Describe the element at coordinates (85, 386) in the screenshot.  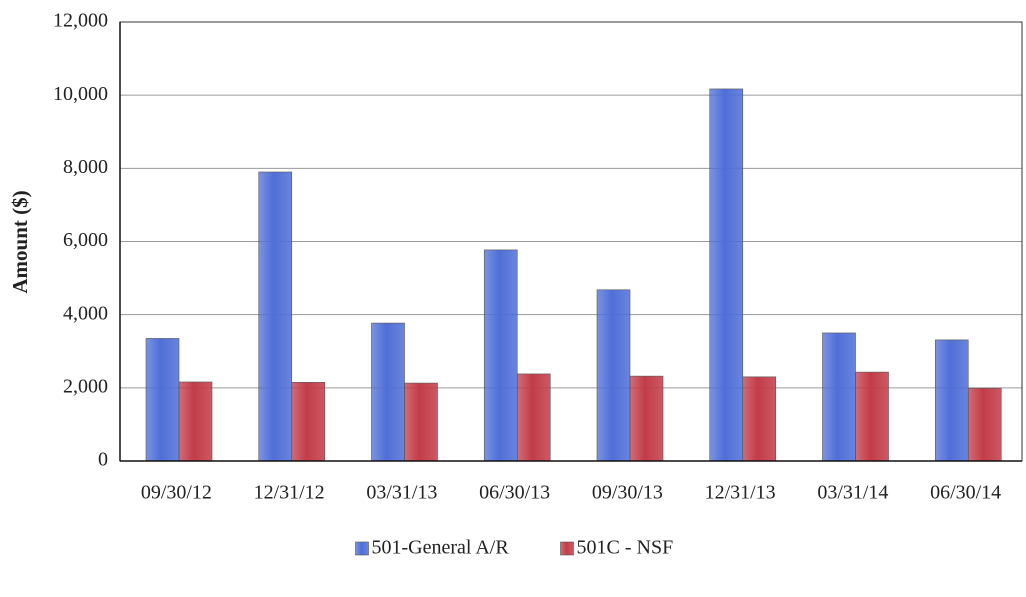
I see `y-tick-label: 2,000` at that location.